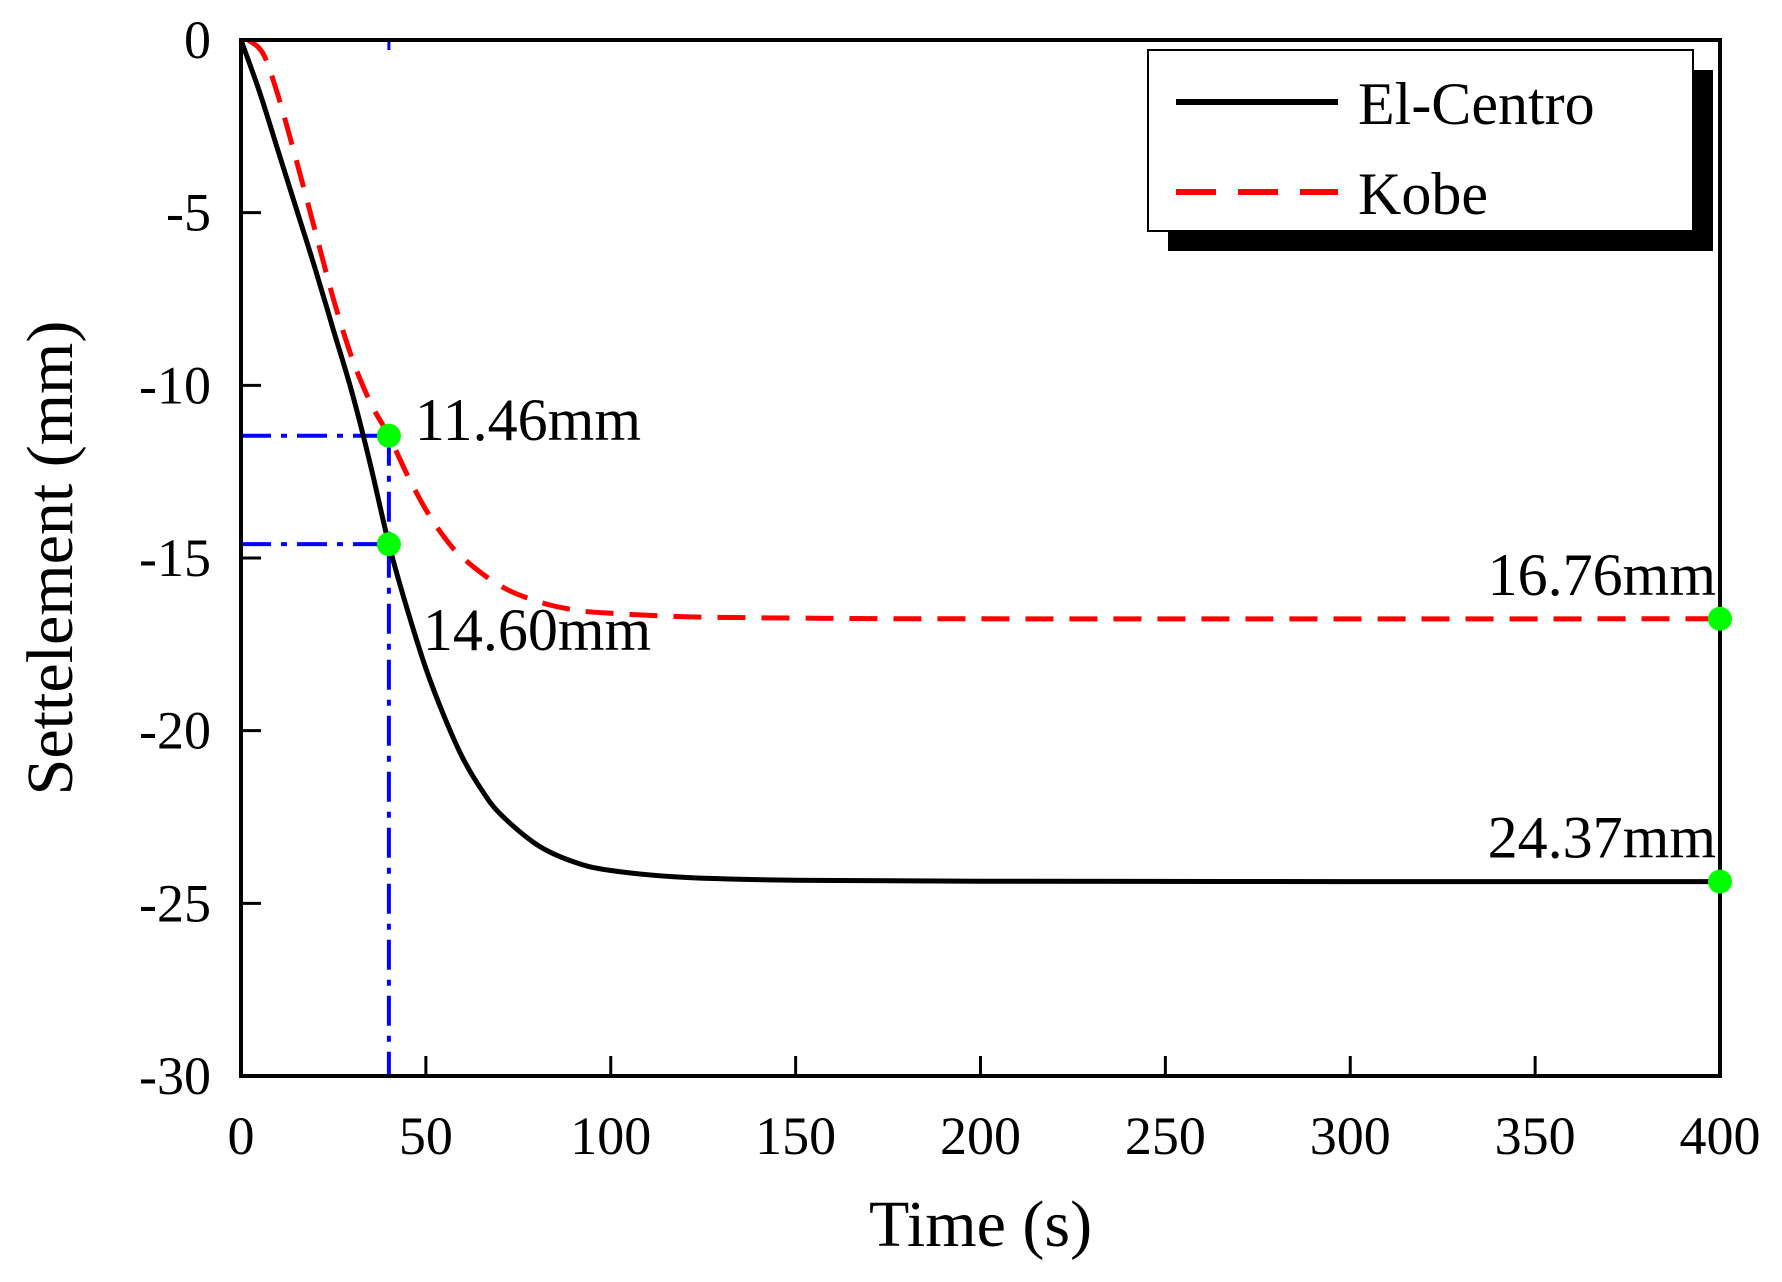 The image size is (1782, 1282). What do you see at coordinates (175, 385) in the screenshot?
I see `y-tick-label: -10` at bounding box center [175, 385].